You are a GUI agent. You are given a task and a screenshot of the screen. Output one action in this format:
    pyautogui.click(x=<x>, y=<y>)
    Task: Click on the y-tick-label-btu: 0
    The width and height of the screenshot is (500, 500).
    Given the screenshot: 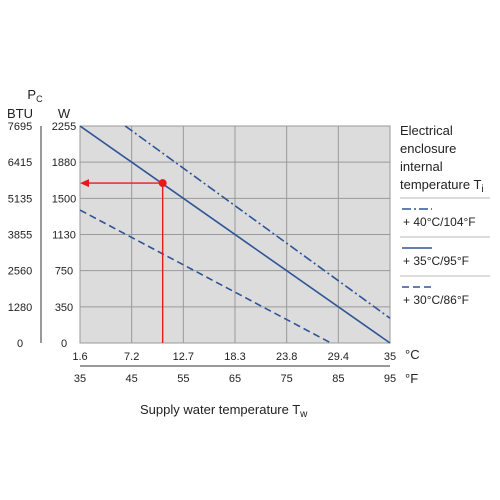 What is the action you would take?
    pyautogui.click(x=20, y=344)
    